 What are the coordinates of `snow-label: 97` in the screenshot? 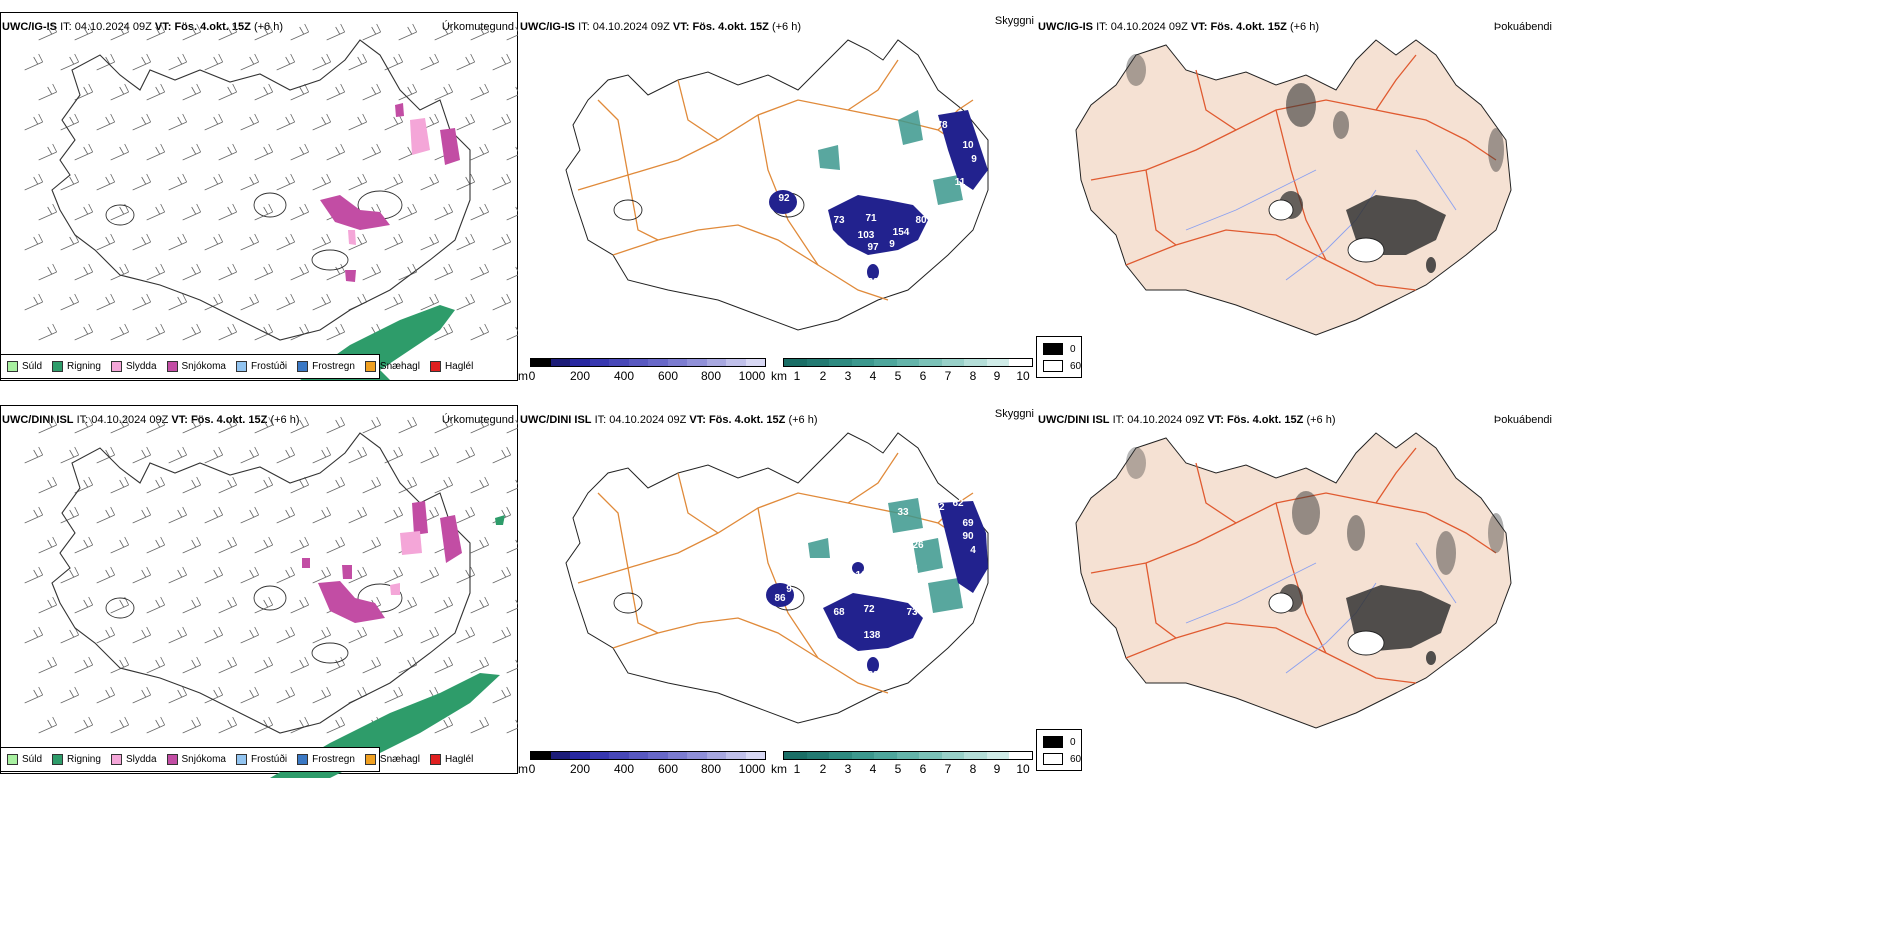 It's located at (873, 247).